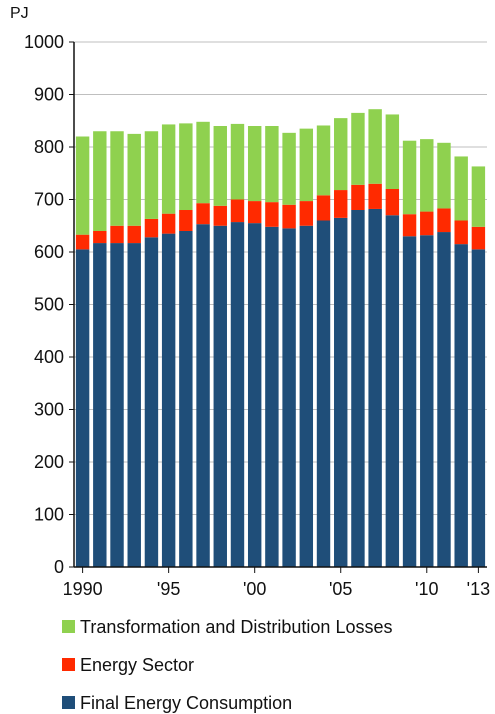  What do you see at coordinates (68, 702) in the screenshot?
I see `legend-swatch-final-energy-consumption` at bounding box center [68, 702].